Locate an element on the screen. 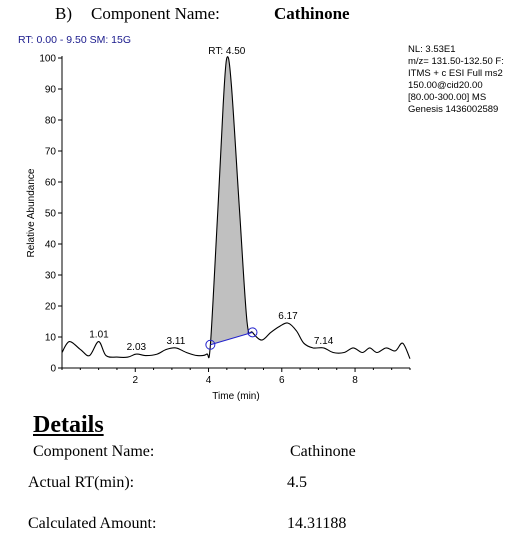 The image size is (529, 537). detail-label-actual-rt: Actual RT(min): is located at coordinates (81, 482).